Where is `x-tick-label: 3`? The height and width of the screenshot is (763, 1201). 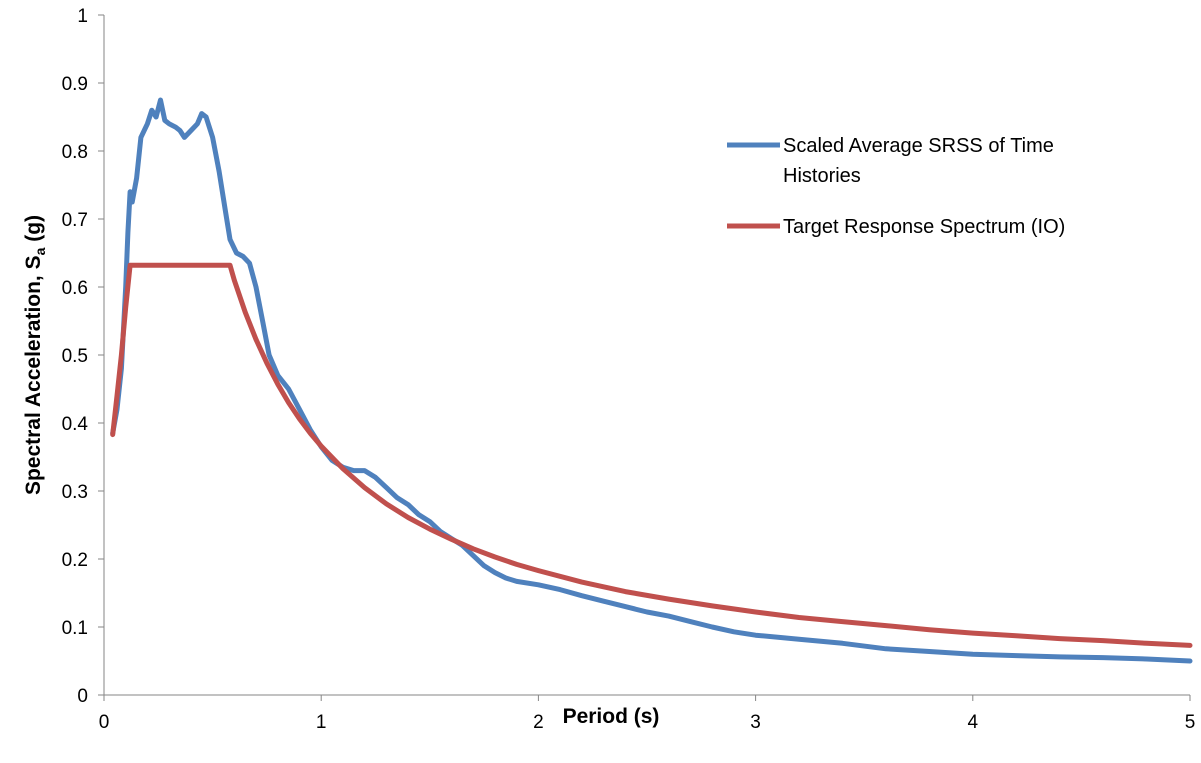
x-tick-label: 3 is located at coordinates (755, 722).